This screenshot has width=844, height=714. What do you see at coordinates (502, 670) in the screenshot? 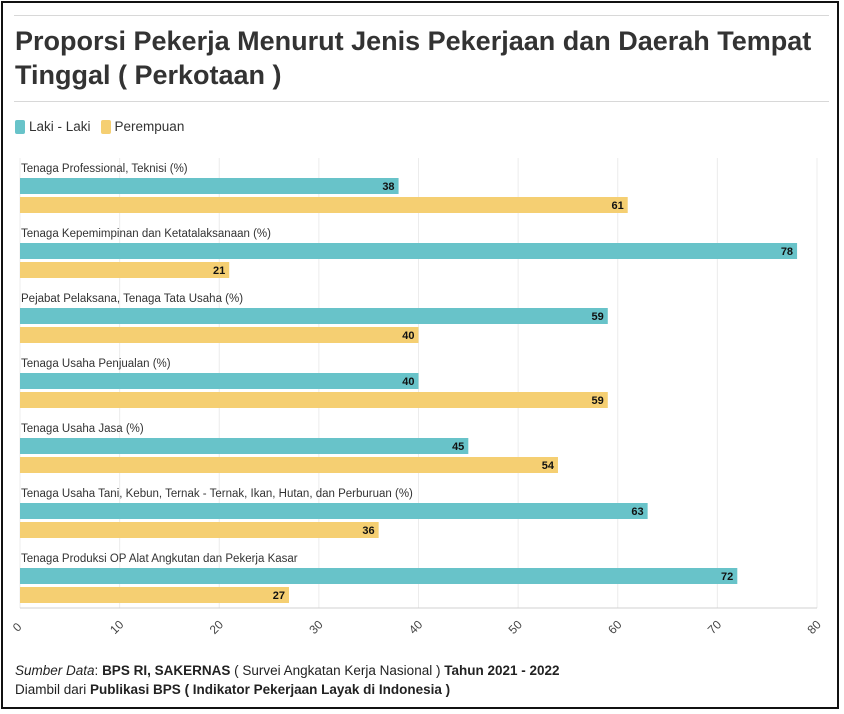
I see `source-years: Tahun 2021 - 2022` at bounding box center [502, 670].